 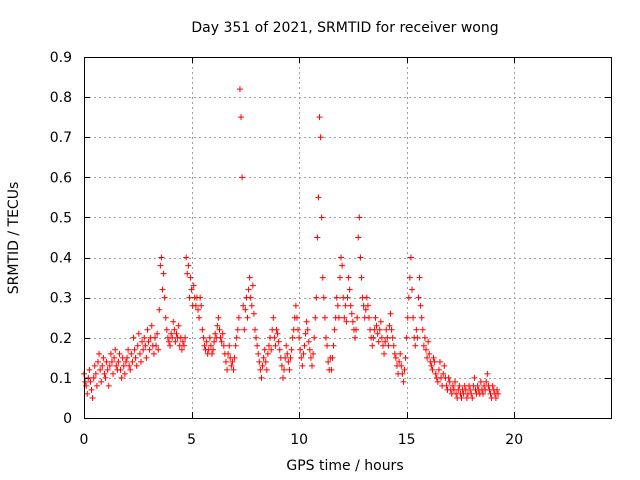 What do you see at coordinates (61, 299) in the screenshot?
I see `y-tick-label: 0.3` at bounding box center [61, 299].